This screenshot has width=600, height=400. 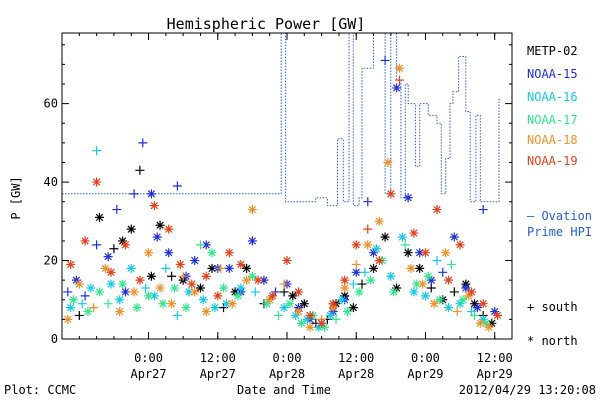 I want to click on x-tick-date-label: Apr29, so click(x=495, y=374).